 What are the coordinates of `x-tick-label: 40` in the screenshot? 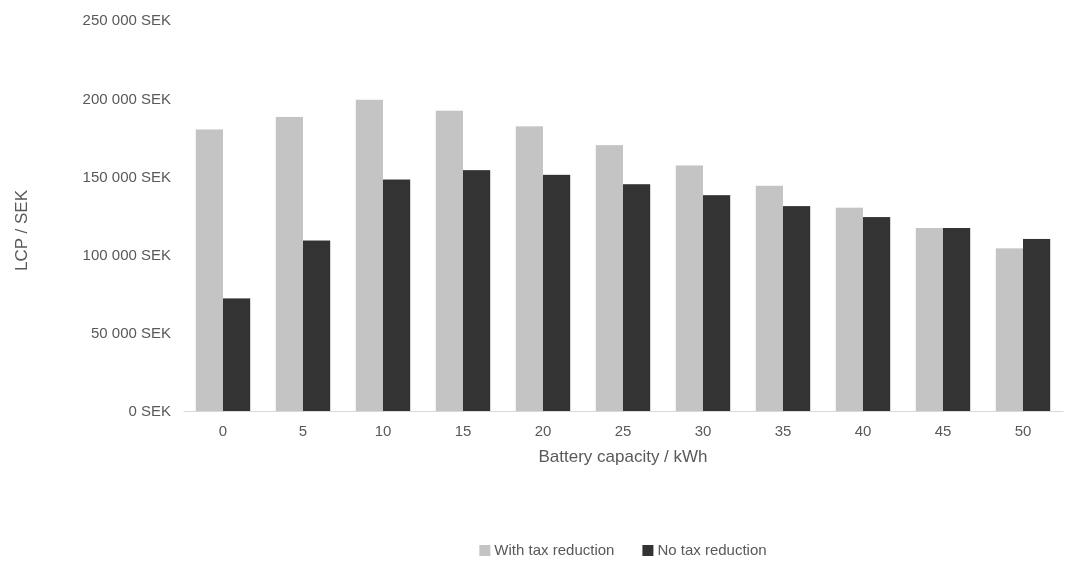 It's located at (863, 430).